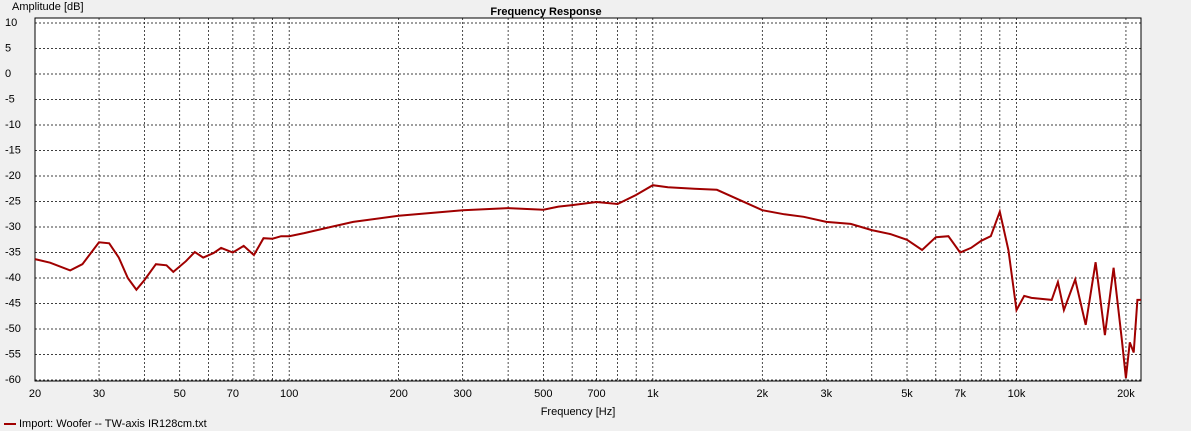 The height and width of the screenshot is (431, 1191). What do you see at coordinates (289, 394) in the screenshot?
I see `x-tick-label: 100` at bounding box center [289, 394].